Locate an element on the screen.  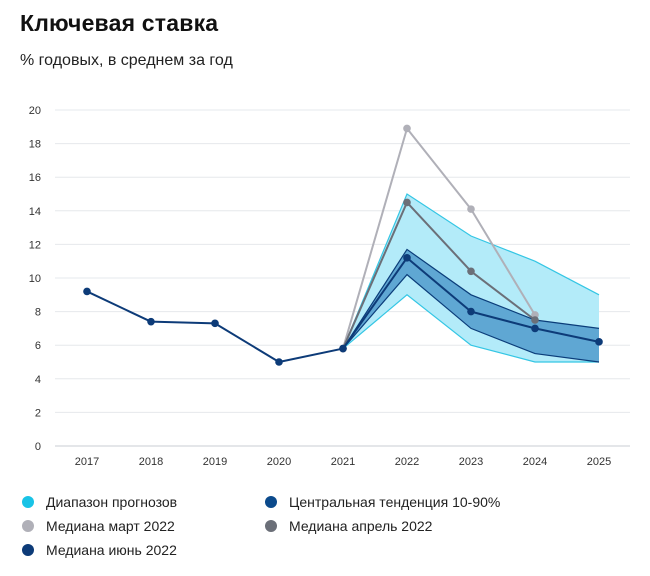
x-tick-label: 2020 is located at coordinates (279, 462).